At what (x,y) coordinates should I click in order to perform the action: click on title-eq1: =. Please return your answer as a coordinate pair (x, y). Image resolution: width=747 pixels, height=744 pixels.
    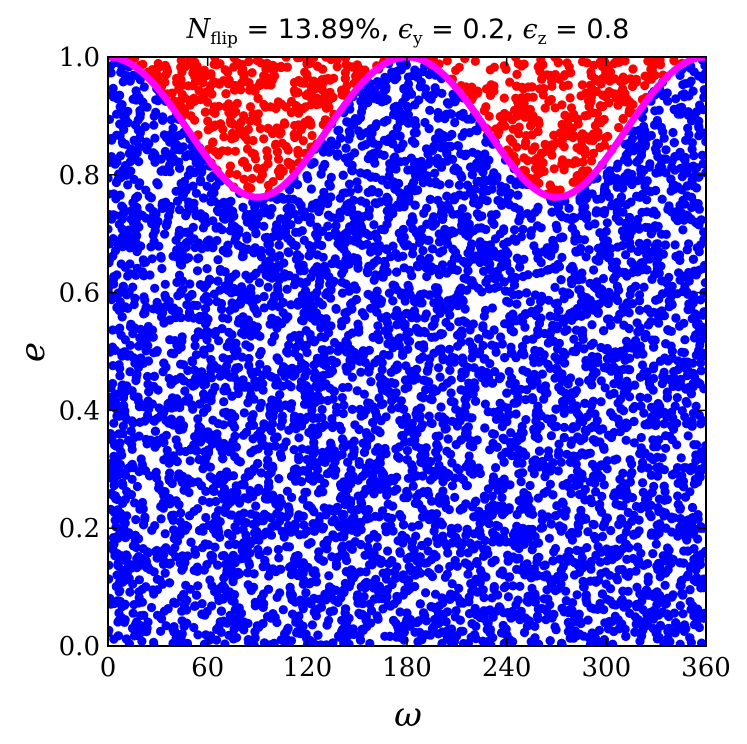
    Looking at the image, I should click on (258, 29).